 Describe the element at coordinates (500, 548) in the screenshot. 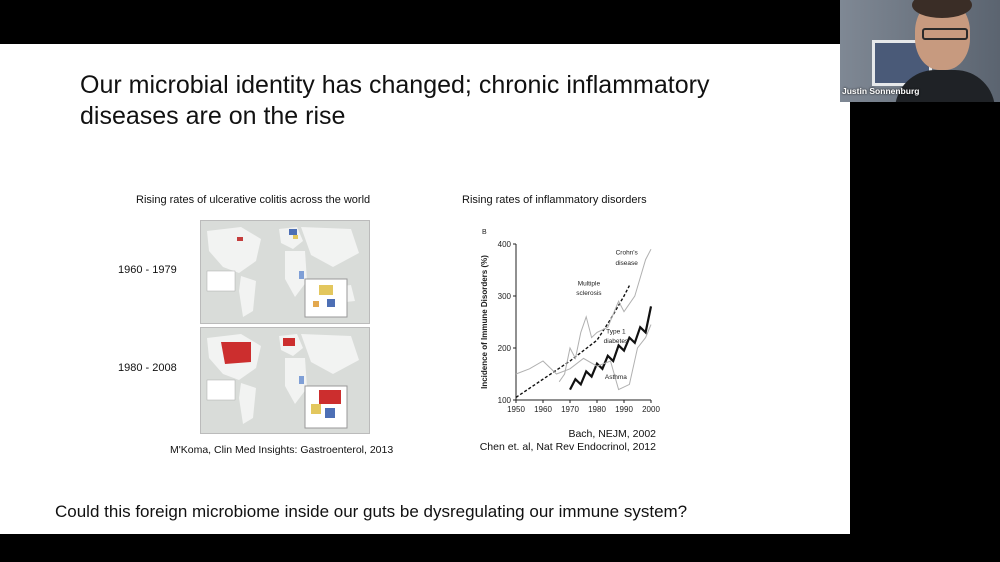

I see `bottom-letterbox` at that location.